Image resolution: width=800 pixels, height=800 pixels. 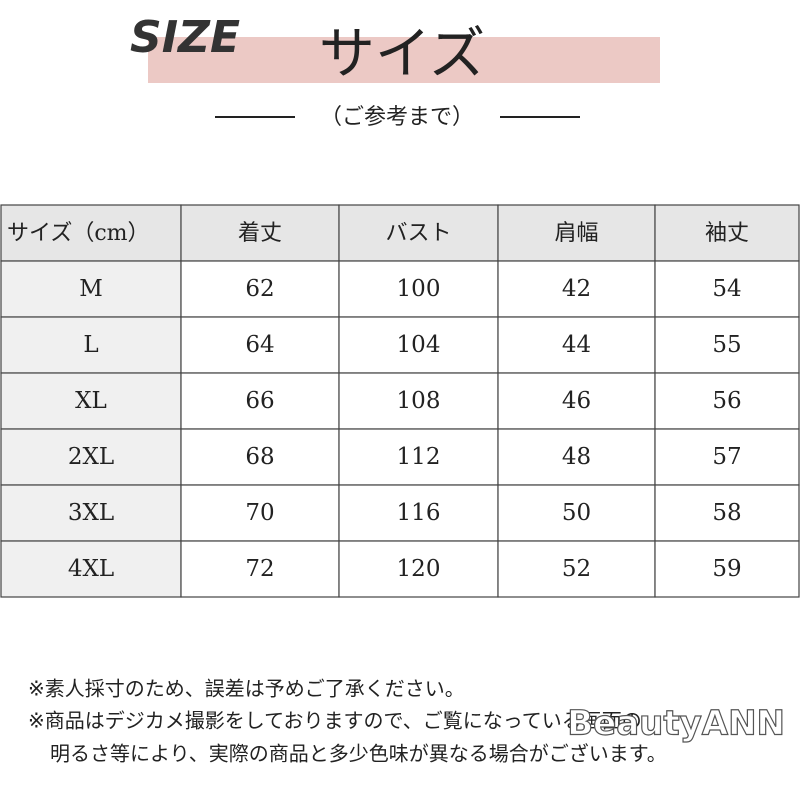 I want to click on row-header: XL, so click(x=91, y=401).